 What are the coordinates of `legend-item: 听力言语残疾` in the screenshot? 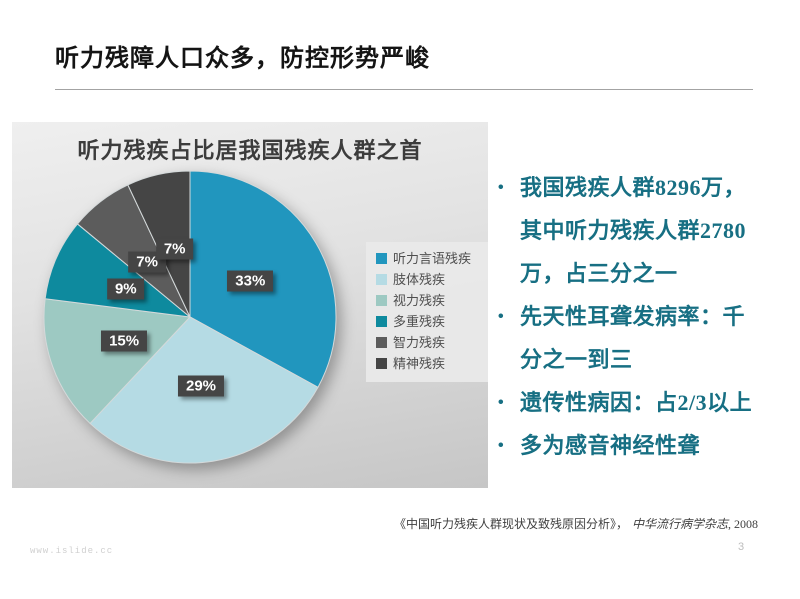 It's located at (427, 258).